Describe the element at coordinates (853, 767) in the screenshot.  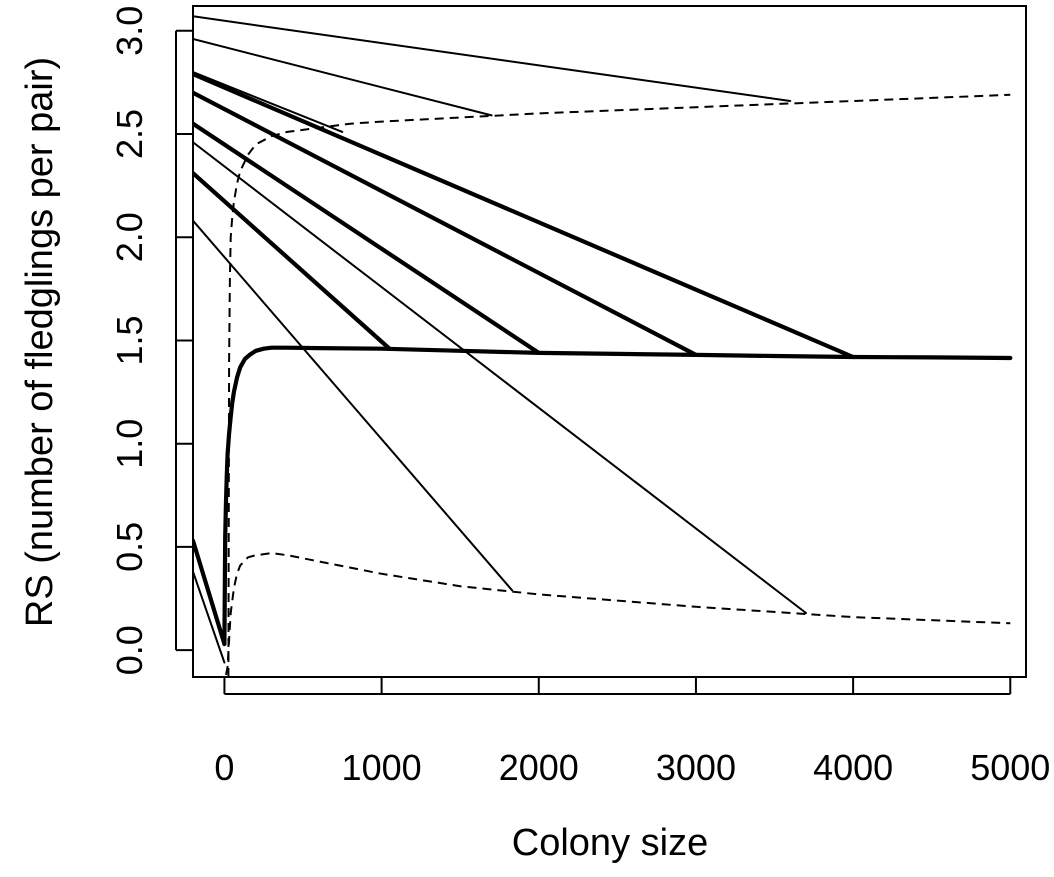
I see `x-tick-label: 4000` at that location.